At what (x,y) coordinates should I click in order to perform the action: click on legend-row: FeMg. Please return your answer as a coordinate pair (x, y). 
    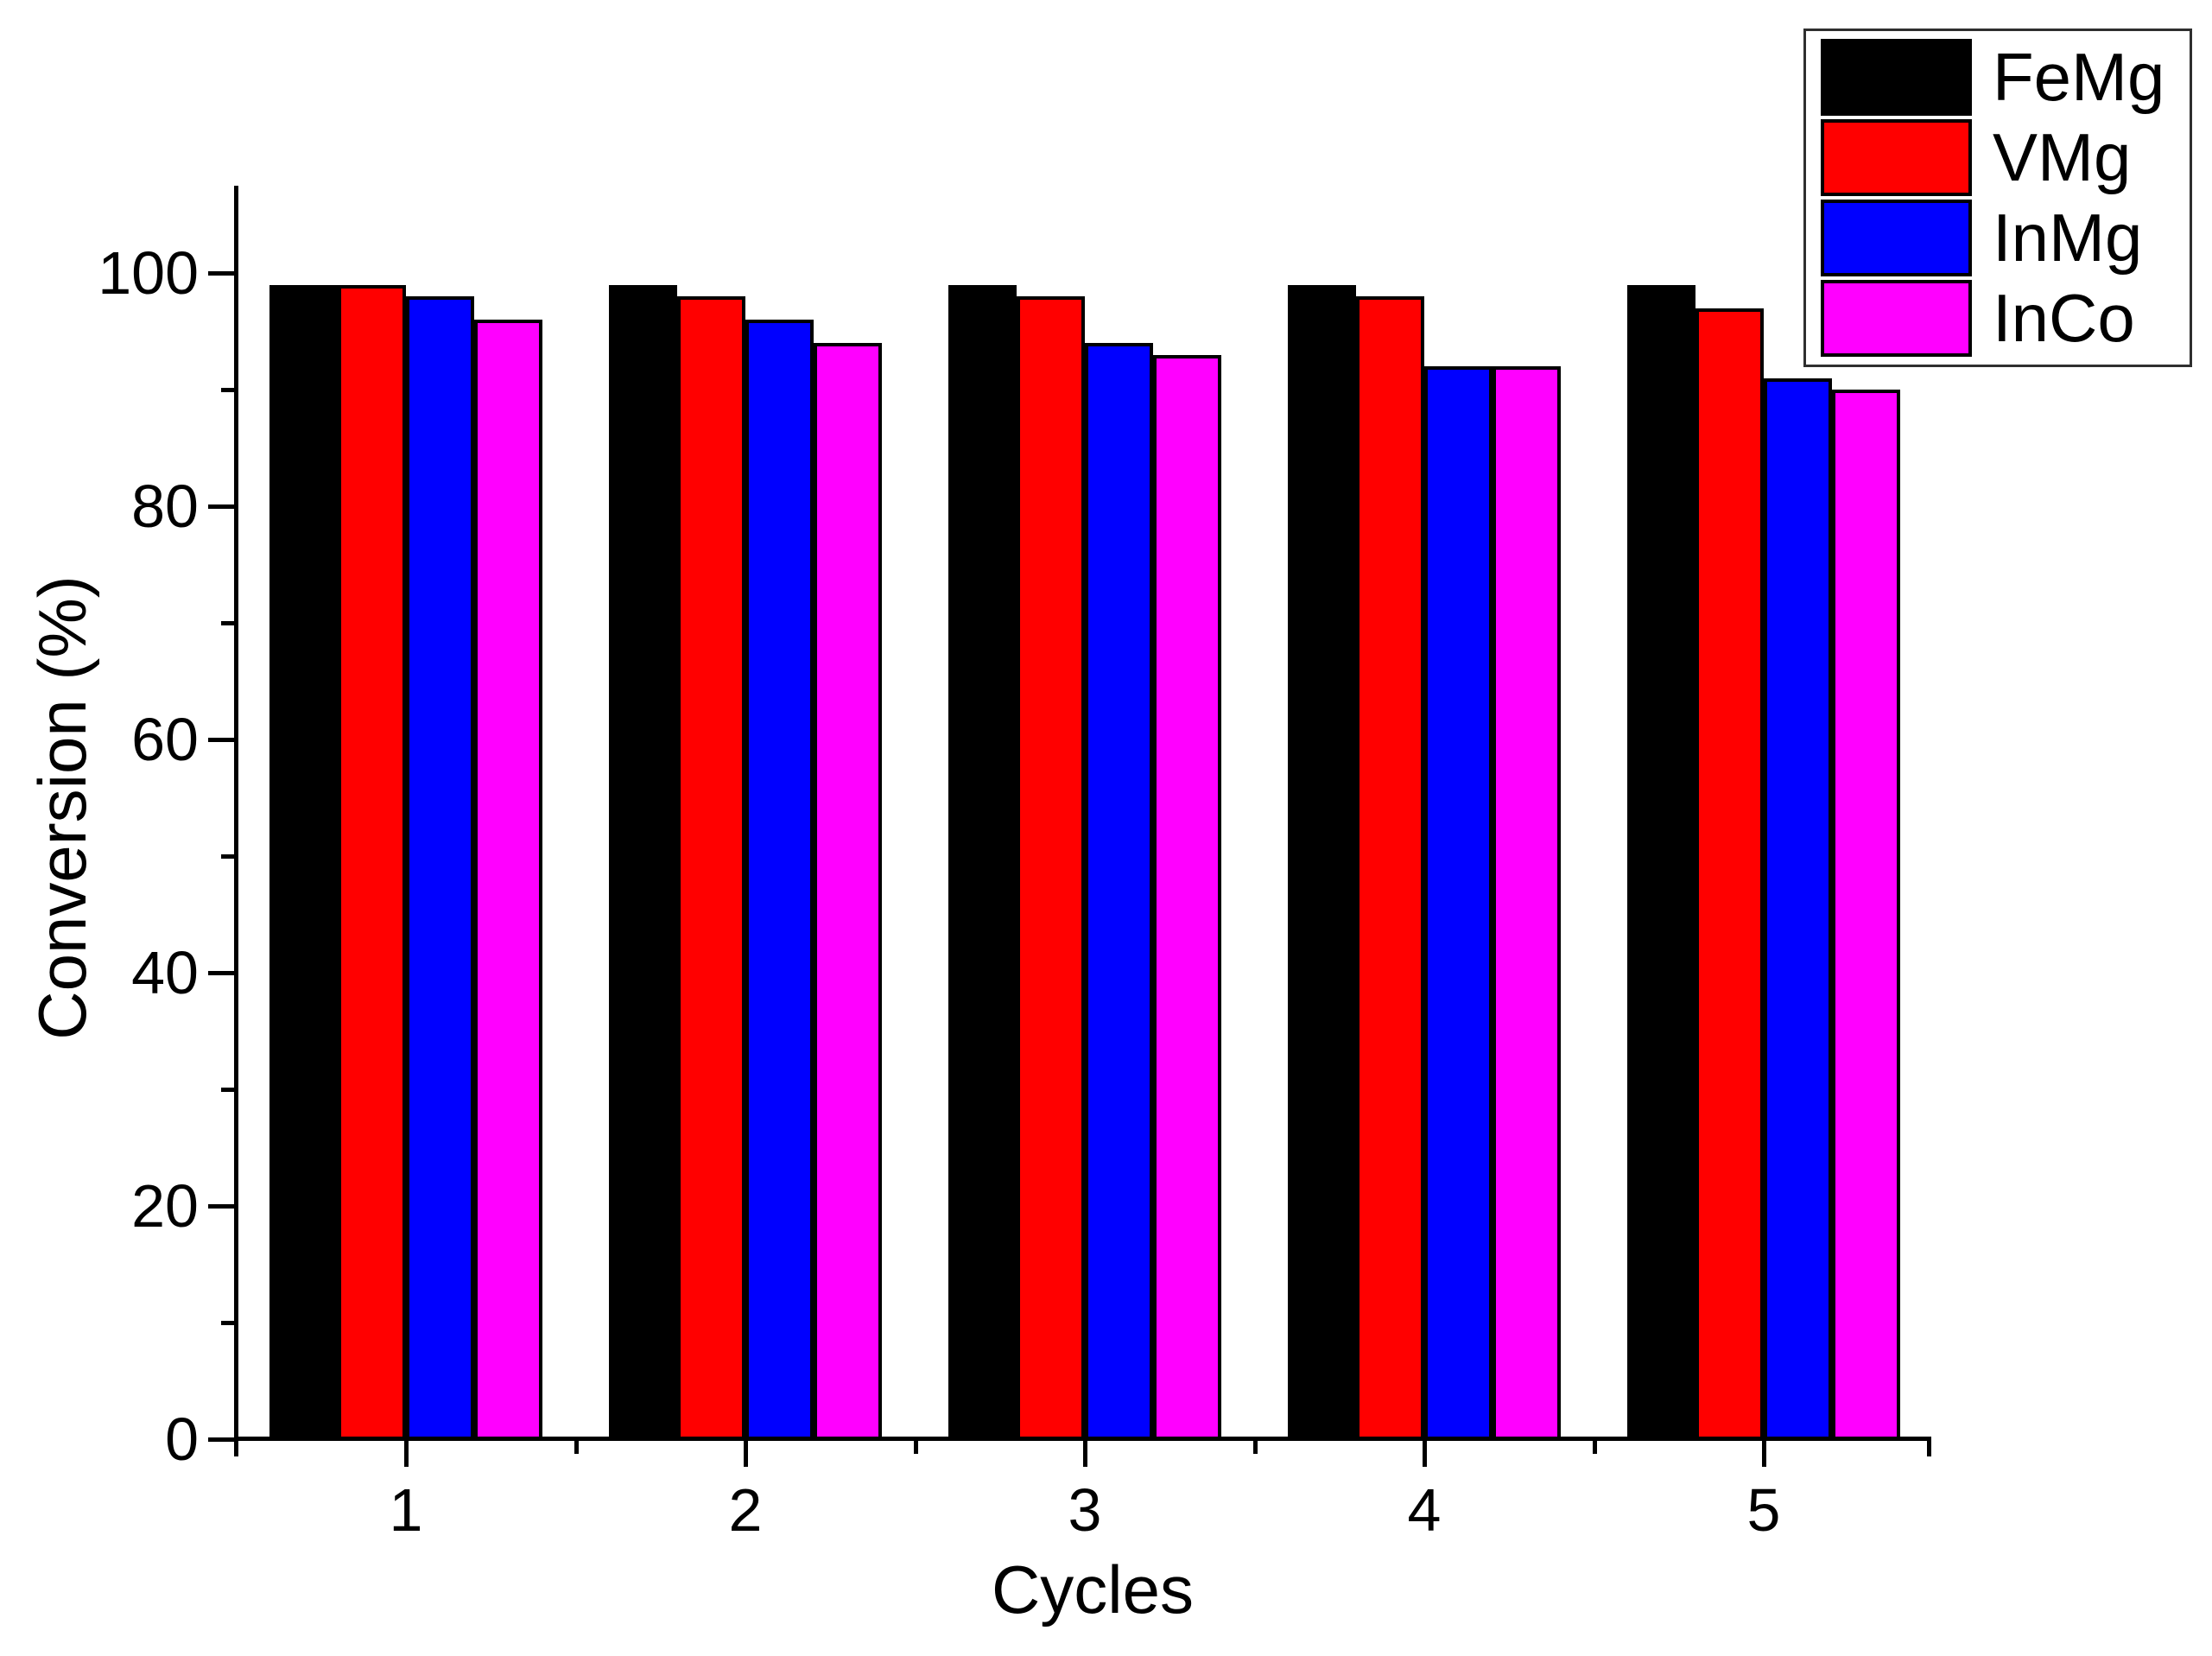
    Looking at the image, I should click on (2005, 77).